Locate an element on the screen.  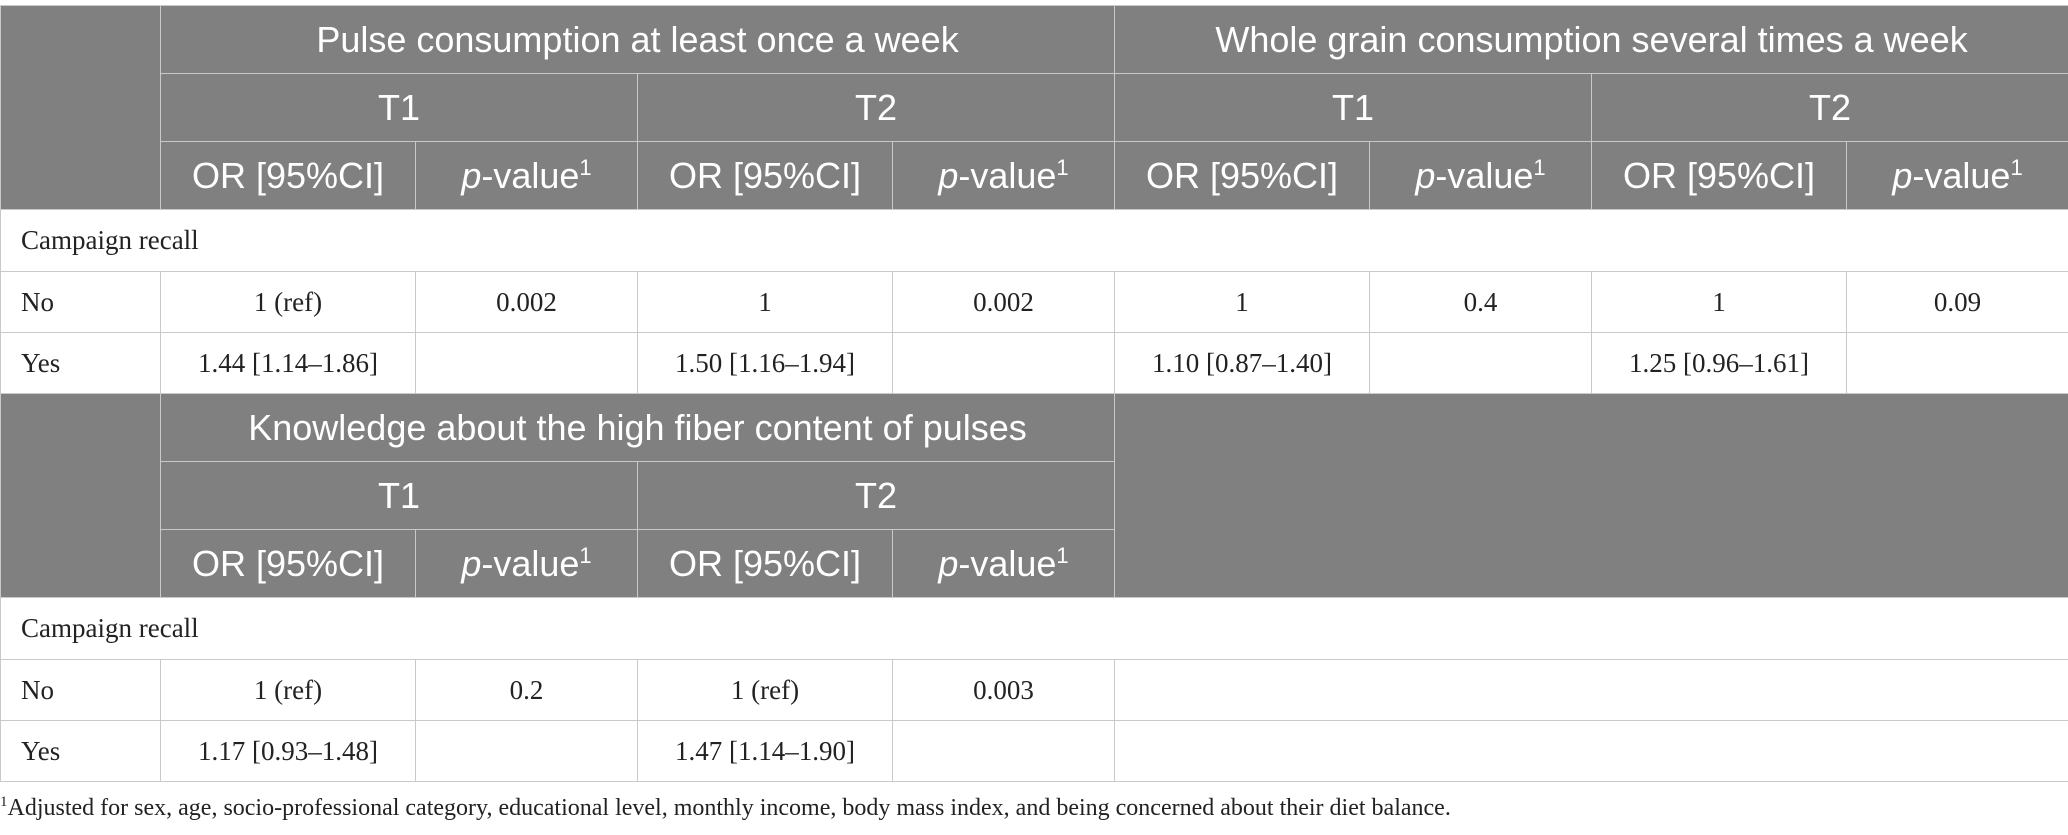
table-cell: 0.003 is located at coordinates (1003, 690).